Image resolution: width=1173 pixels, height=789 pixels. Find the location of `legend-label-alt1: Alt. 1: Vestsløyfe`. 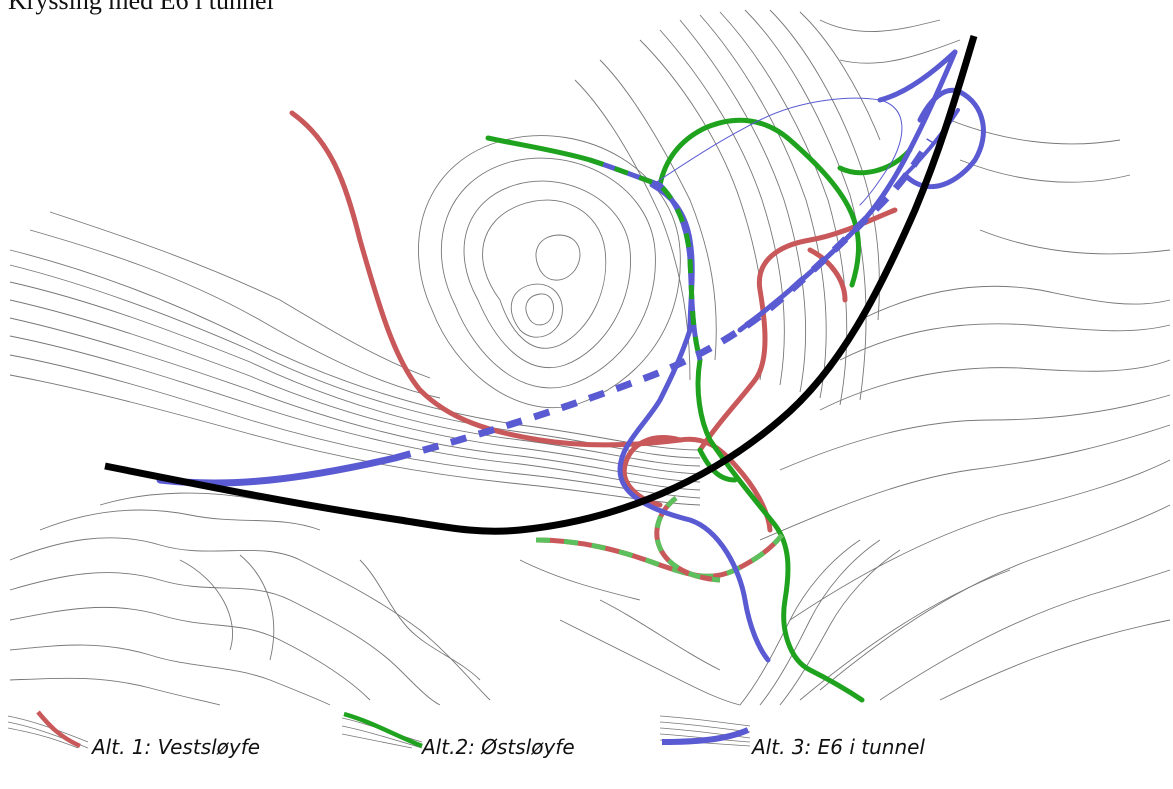

legend-label-alt1: Alt. 1: Vestsløyfe is located at coordinates (176, 747).